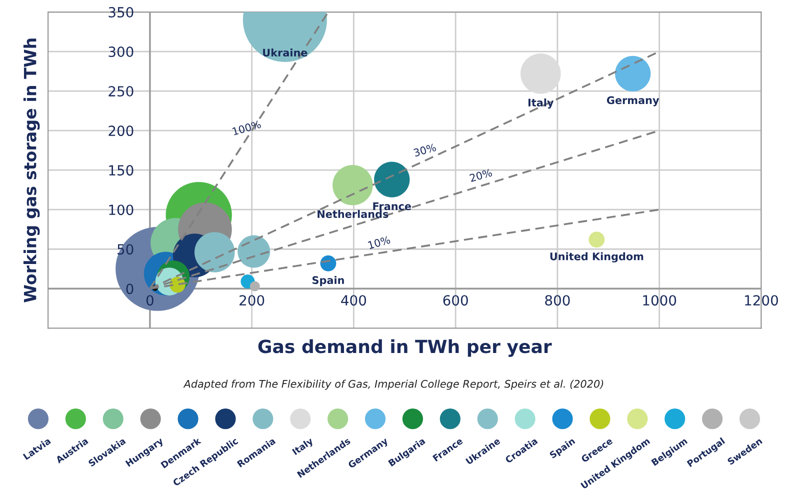  I want to click on annotation: Ukraine, so click(285, 52).